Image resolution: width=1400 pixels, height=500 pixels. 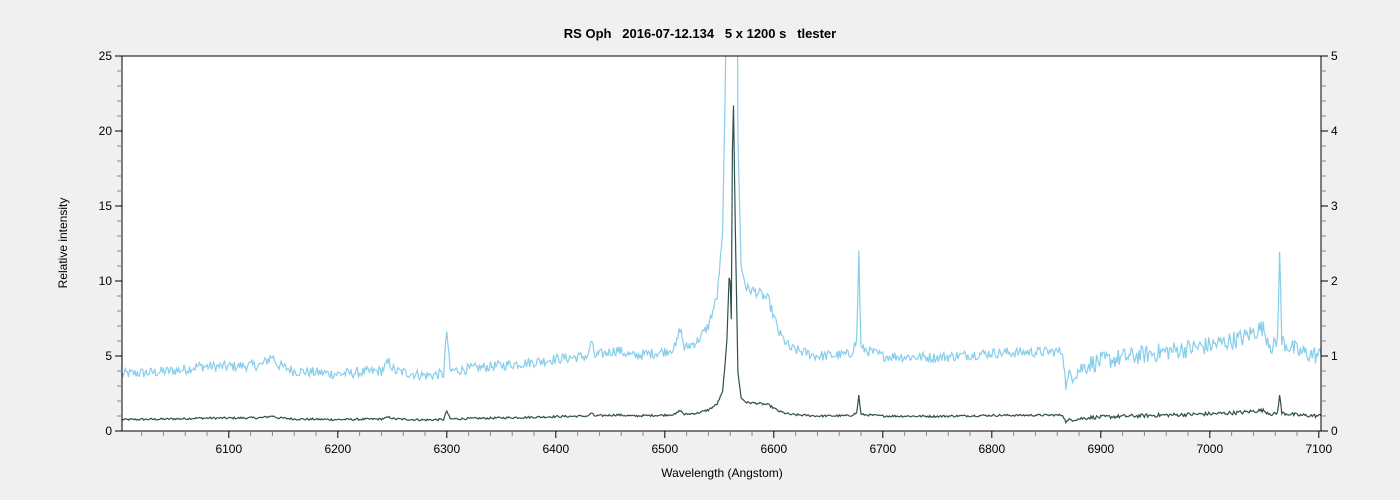 What do you see at coordinates (1209, 449) in the screenshot?
I see `x-tick-label: 7000` at bounding box center [1209, 449].